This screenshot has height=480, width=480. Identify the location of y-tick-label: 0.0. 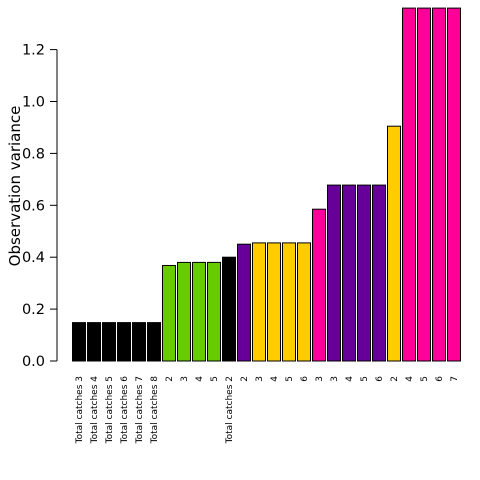
(33, 362).